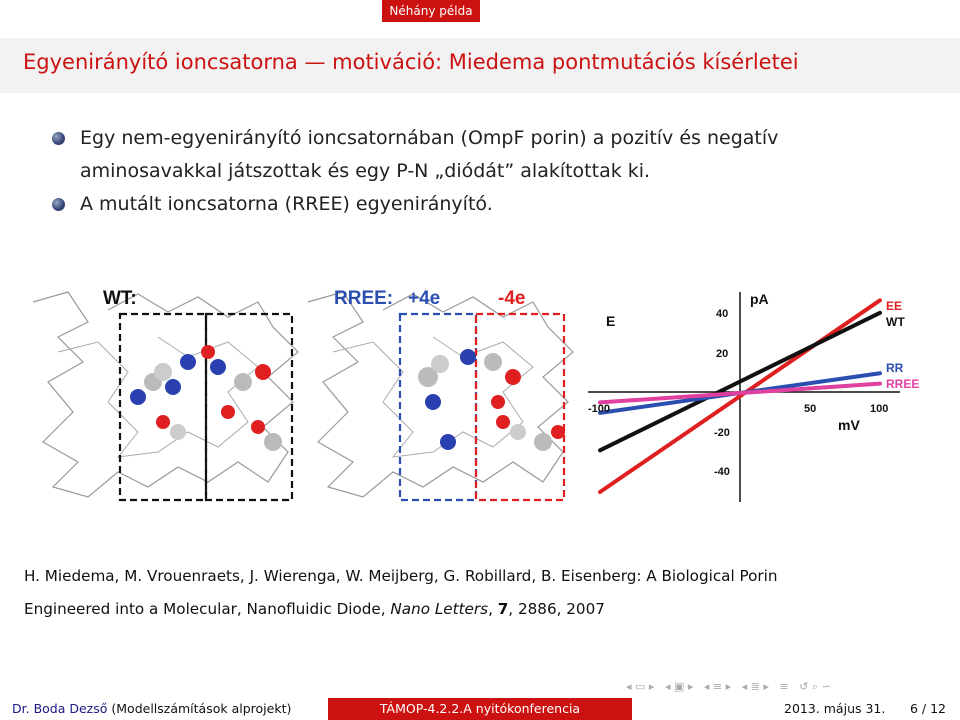 This screenshot has width=960, height=720. I want to click on footer-author-note: (Modellszámítások alprojekt), so click(201, 708).